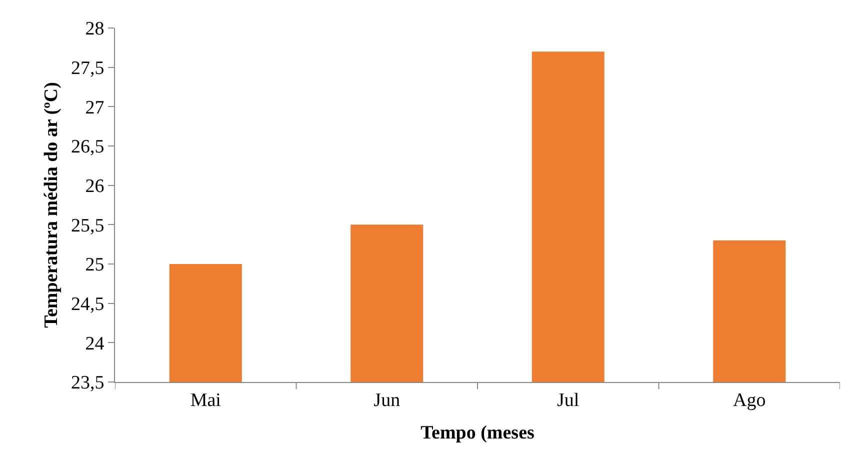  What do you see at coordinates (95, 343) in the screenshot?
I see `y-tick-label: 24` at bounding box center [95, 343].